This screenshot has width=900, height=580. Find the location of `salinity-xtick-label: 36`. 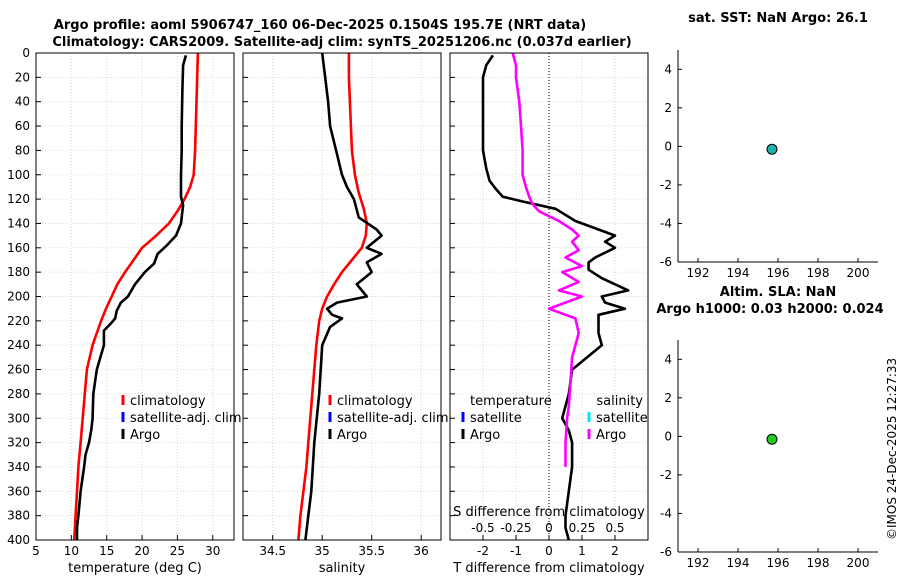

salinity-xtick-label: 36 is located at coordinates (421, 551).